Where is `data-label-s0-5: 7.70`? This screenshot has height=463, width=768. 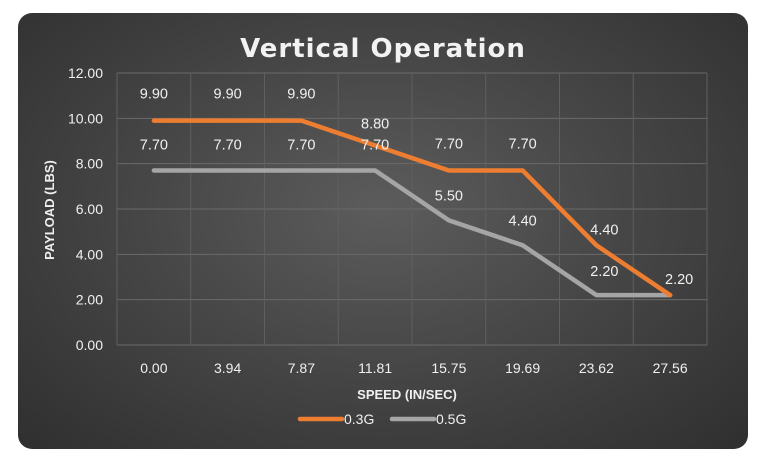
data-label-s0-5: 7.70 is located at coordinates (523, 144).